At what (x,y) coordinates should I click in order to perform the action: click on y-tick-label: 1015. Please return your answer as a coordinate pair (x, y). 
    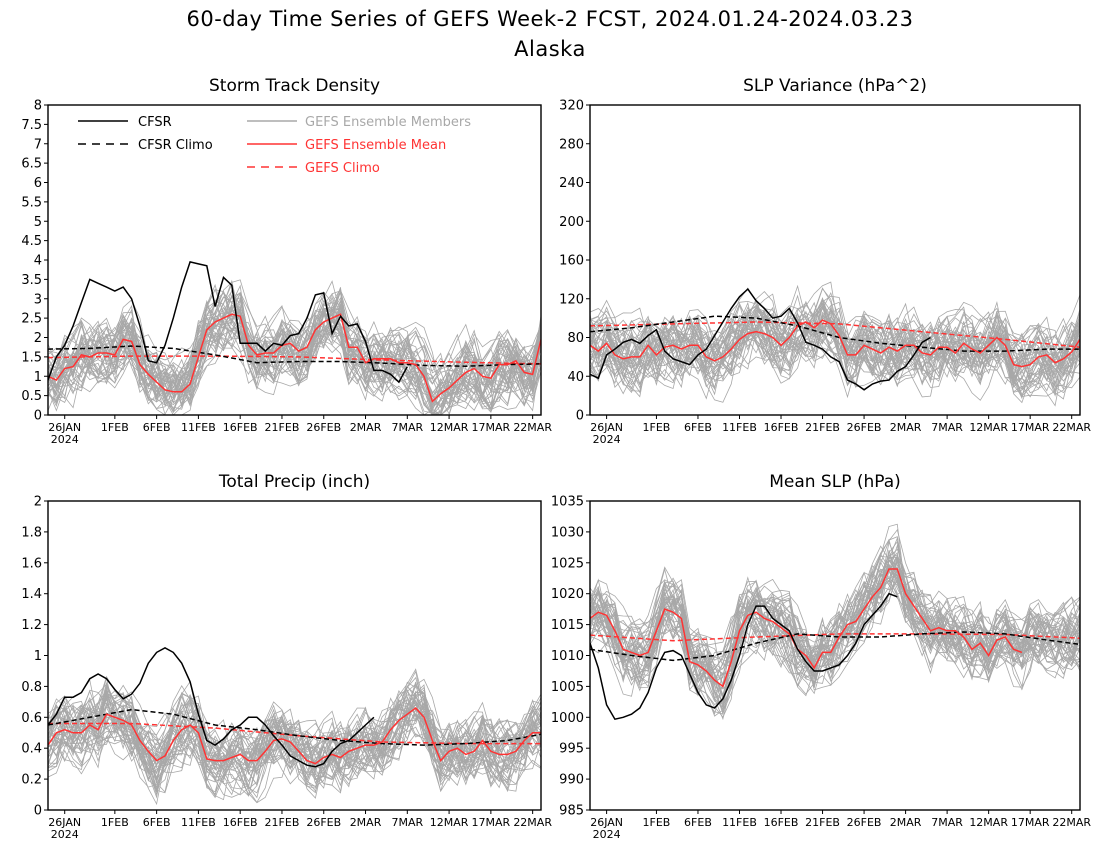
    Looking at the image, I should click on (567, 625).